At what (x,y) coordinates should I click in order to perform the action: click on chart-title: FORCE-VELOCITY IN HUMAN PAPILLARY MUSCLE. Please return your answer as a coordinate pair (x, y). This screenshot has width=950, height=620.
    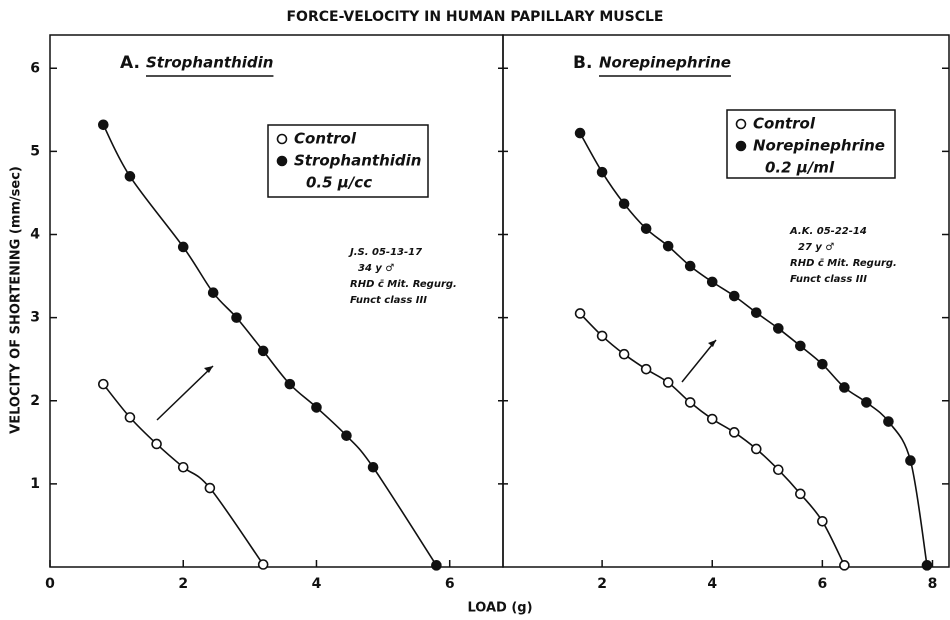
    Looking at the image, I should click on (474, 17).